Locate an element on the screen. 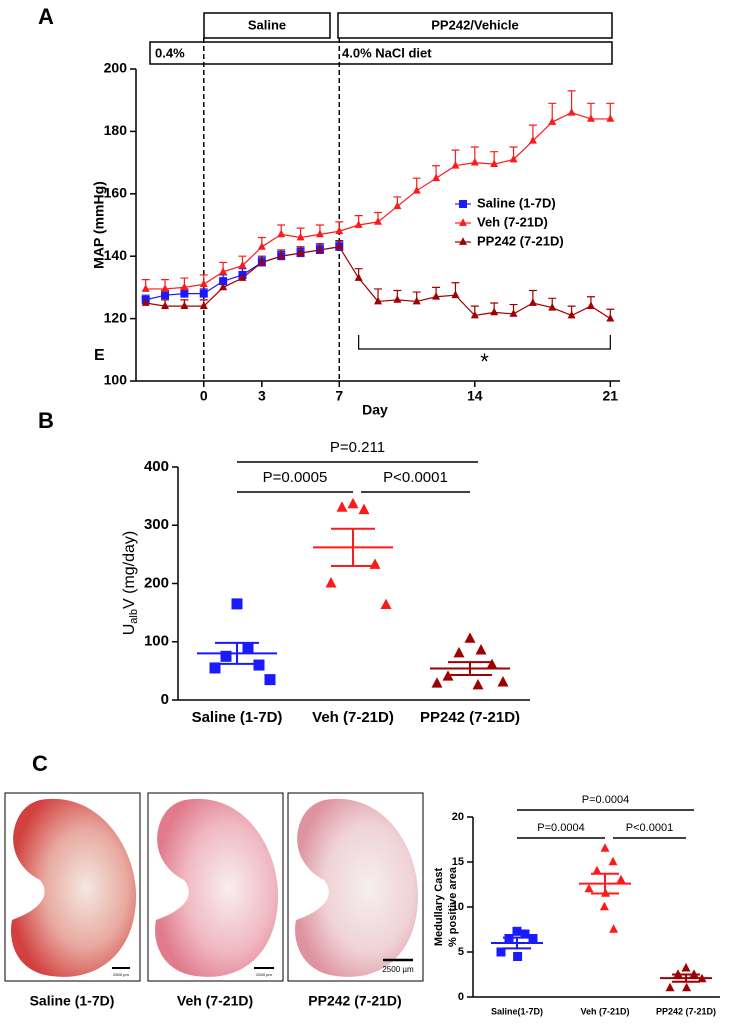  significance-label: * is located at coordinates (484, 361).